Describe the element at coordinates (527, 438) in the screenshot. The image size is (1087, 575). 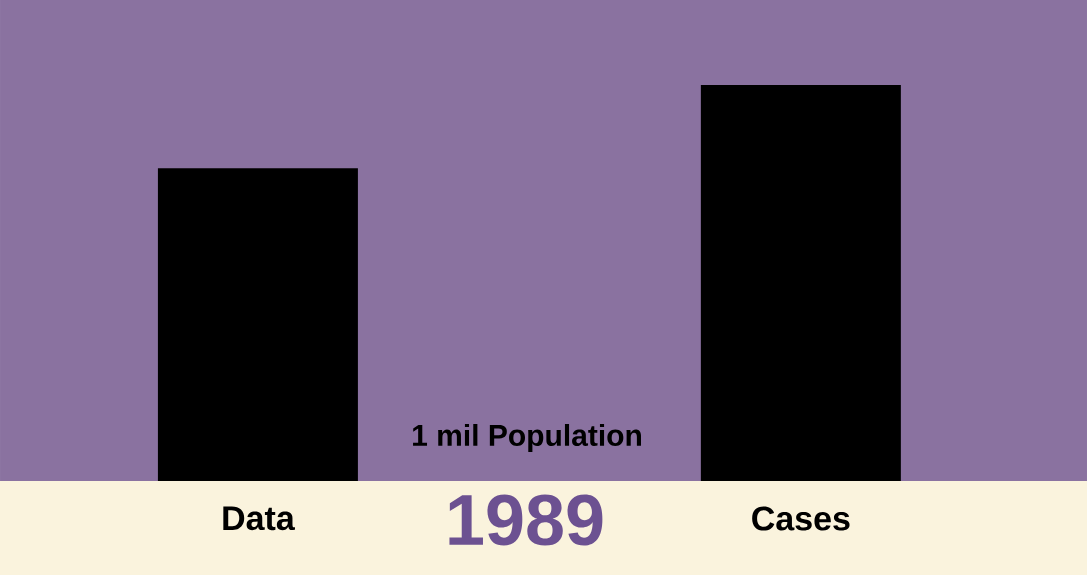
I see `text: 1 mil Population` at that location.